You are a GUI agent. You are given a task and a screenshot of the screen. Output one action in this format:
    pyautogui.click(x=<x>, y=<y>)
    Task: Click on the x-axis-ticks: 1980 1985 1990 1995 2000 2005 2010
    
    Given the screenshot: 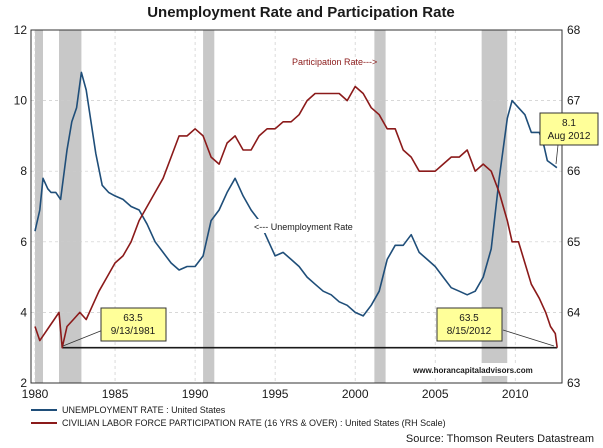 What is the action you would take?
    pyautogui.click(x=275, y=394)
    